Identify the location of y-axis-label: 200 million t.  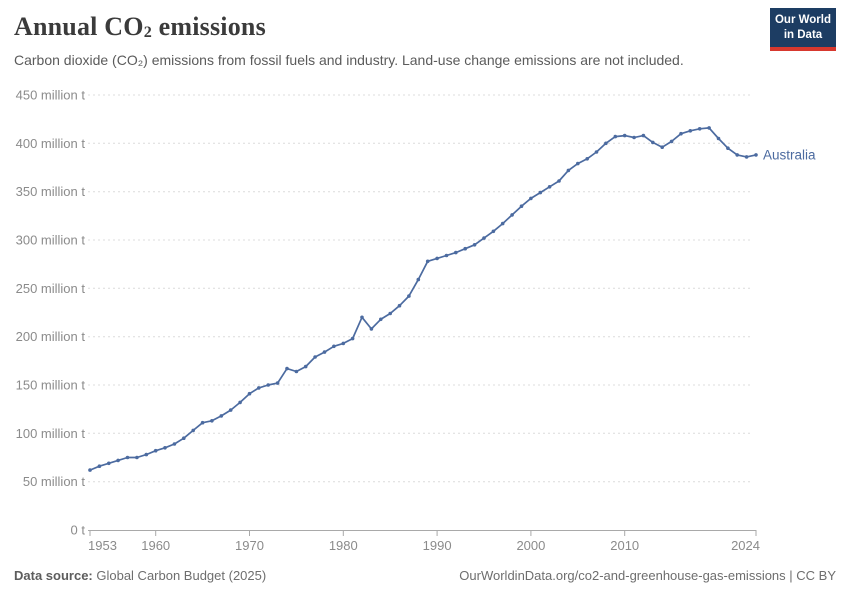
(51, 336).